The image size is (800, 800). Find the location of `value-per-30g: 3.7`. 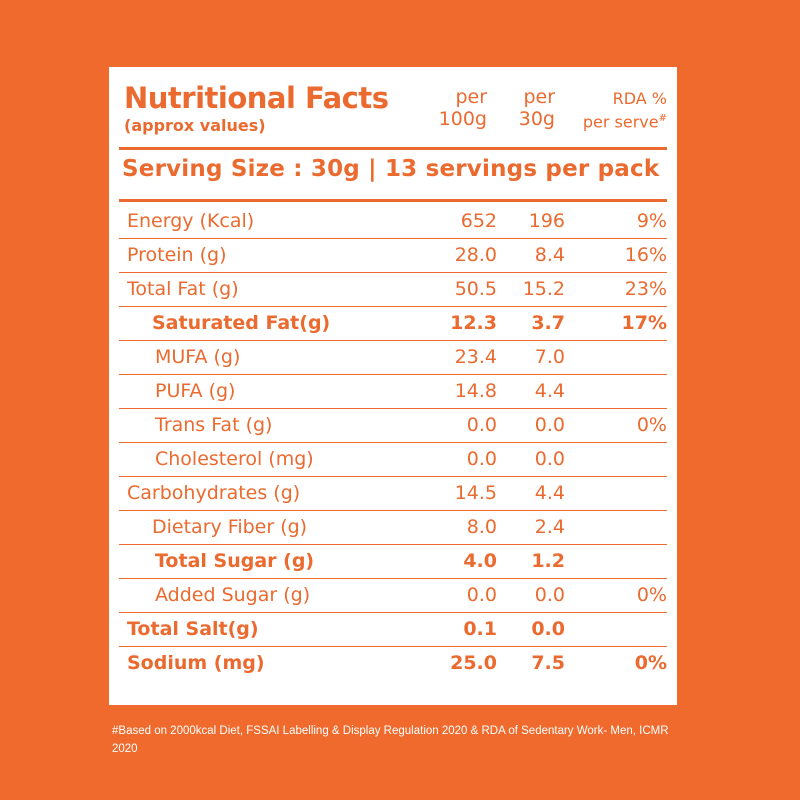

value-per-30g: 3.7 is located at coordinates (548, 323).